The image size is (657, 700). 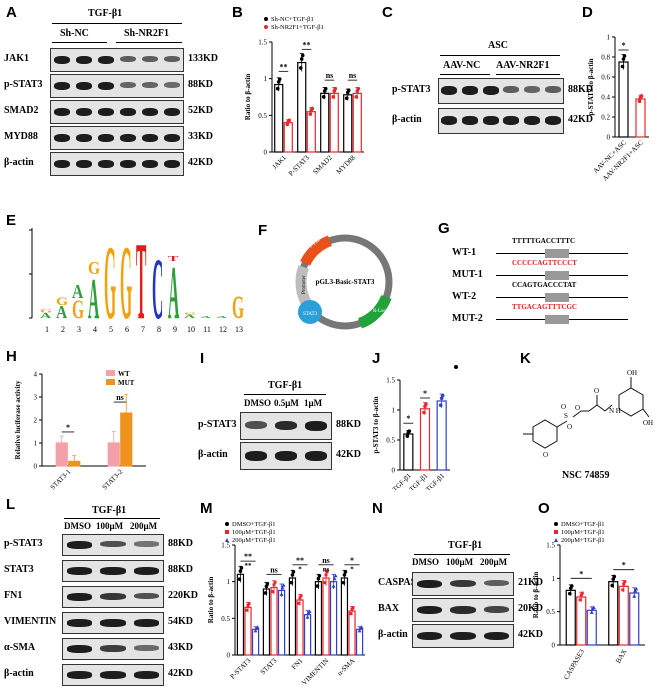 What do you see at coordinates (47, 329) in the screenshot?
I see `position-label: 1` at bounding box center [47, 329].